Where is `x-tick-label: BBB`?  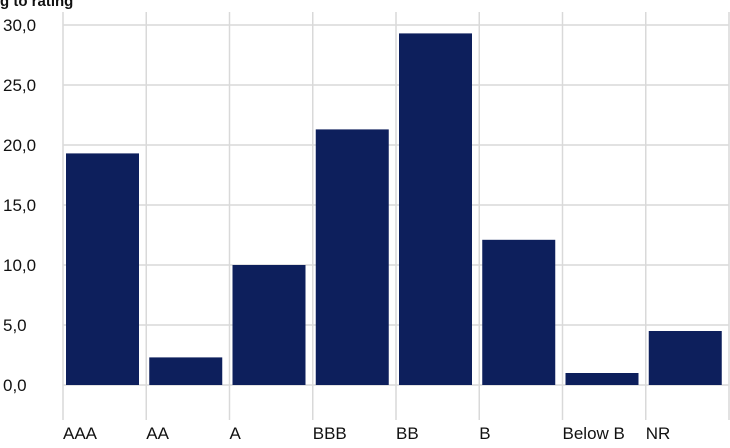
x-tick-label: BBB is located at coordinates (330, 433).